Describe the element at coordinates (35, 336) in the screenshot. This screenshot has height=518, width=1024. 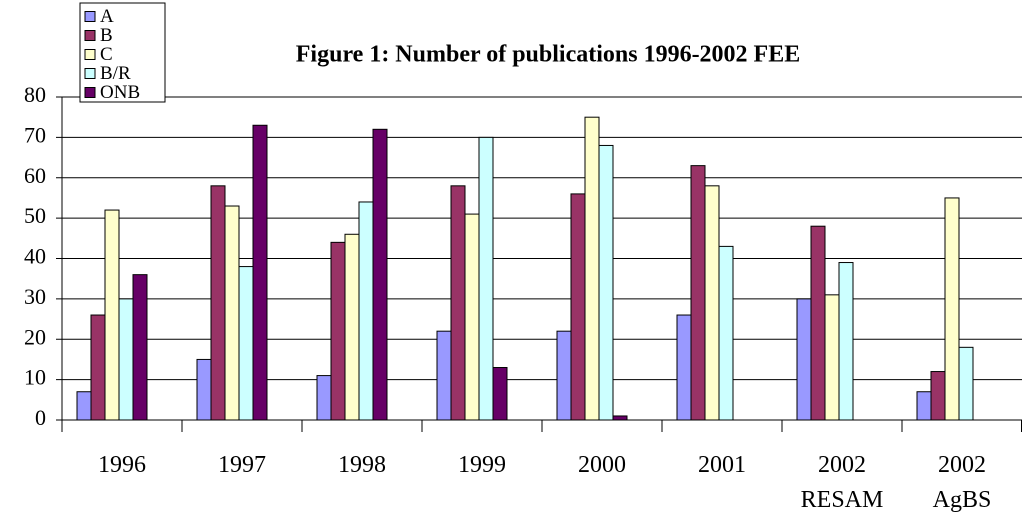
I see `y-tick-label: 20` at that location.